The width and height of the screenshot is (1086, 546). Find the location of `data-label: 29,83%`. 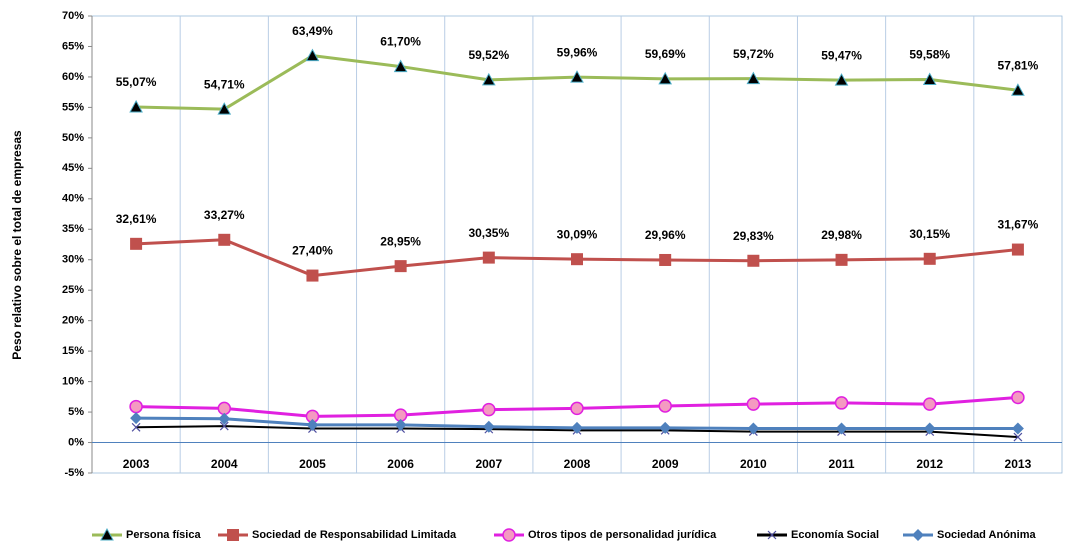

data-label: 29,83% is located at coordinates (753, 236).